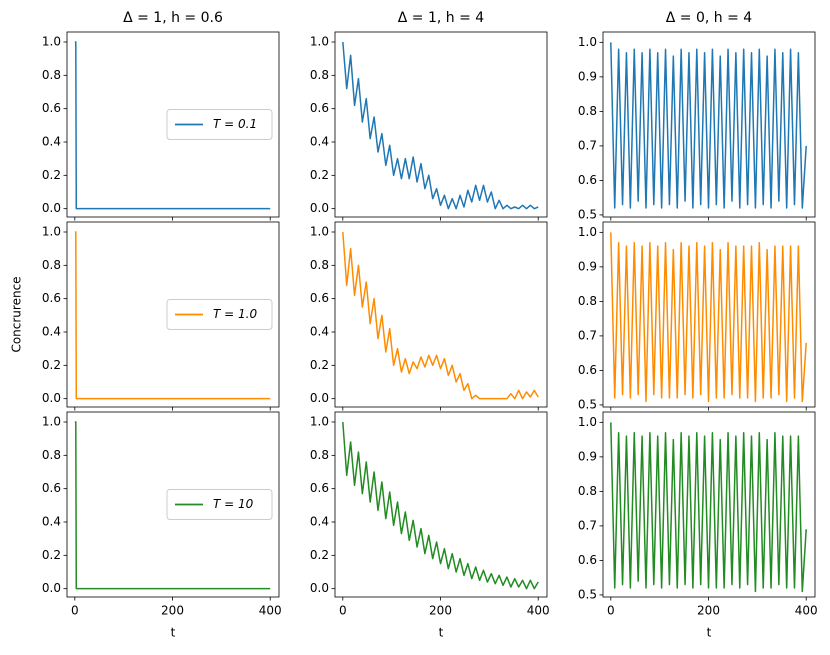  What do you see at coordinates (709, 18) in the screenshot?
I see `subplot-title: Δ = 0, h = 4` at bounding box center [709, 18].